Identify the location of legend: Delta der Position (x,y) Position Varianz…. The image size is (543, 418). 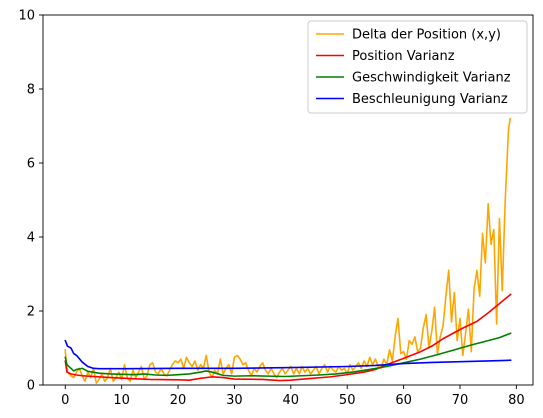
(417, 67).